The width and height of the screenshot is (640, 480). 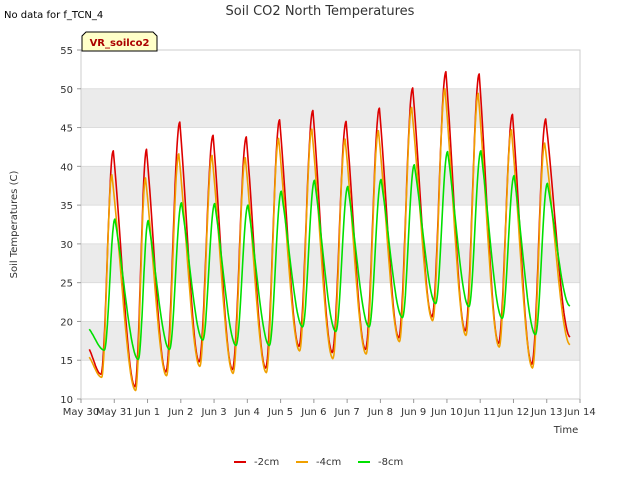 I want to click on y-axis: 10 15 20 25 30 35 40 45 50 55, so click(x=70, y=226).